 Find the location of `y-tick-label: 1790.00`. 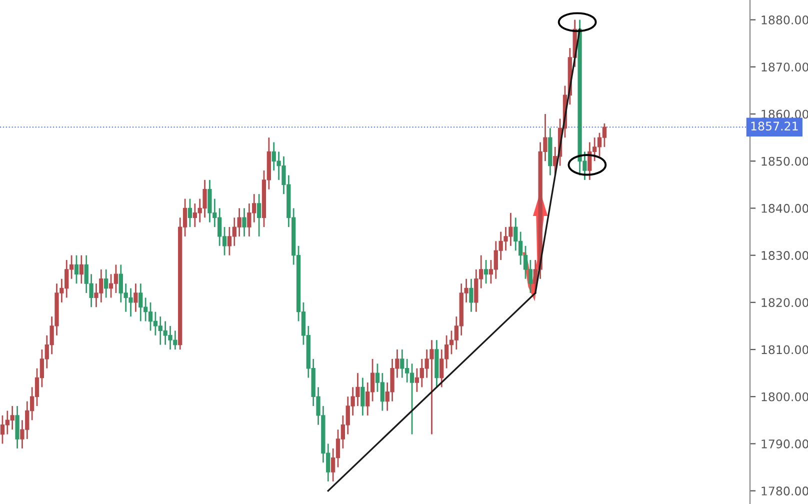

y-tick-label: 1790.00 is located at coordinates (785, 443).